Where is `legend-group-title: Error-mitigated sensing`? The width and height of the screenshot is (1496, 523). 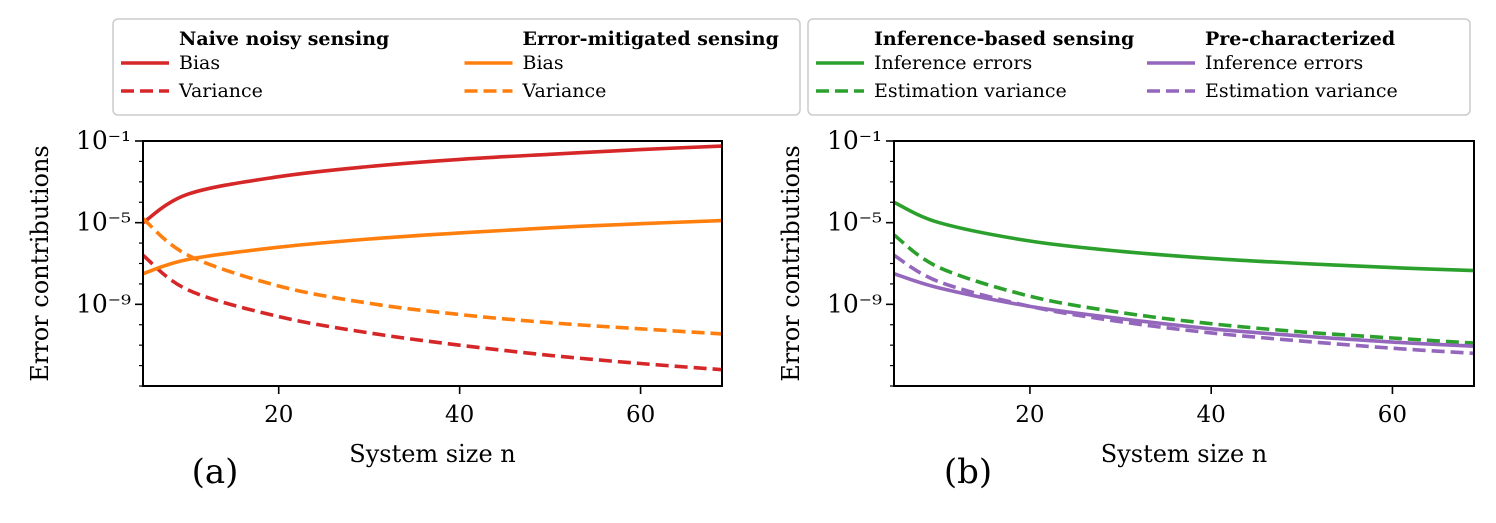
legend-group-title: Error-mitigated sensing is located at coordinates (651, 39).